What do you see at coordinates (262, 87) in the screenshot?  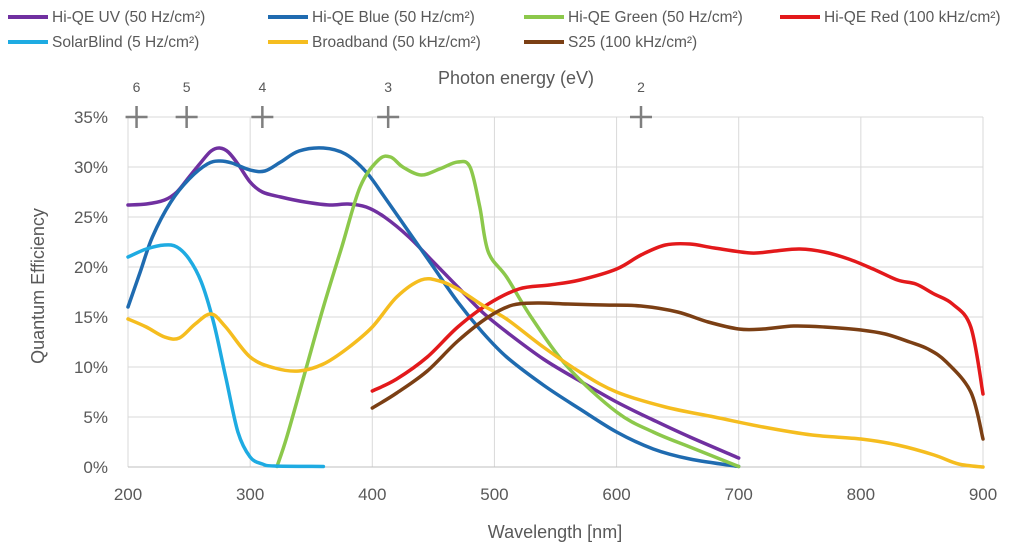 I see `energy-marker-label: 4` at bounding box center [262, 87].